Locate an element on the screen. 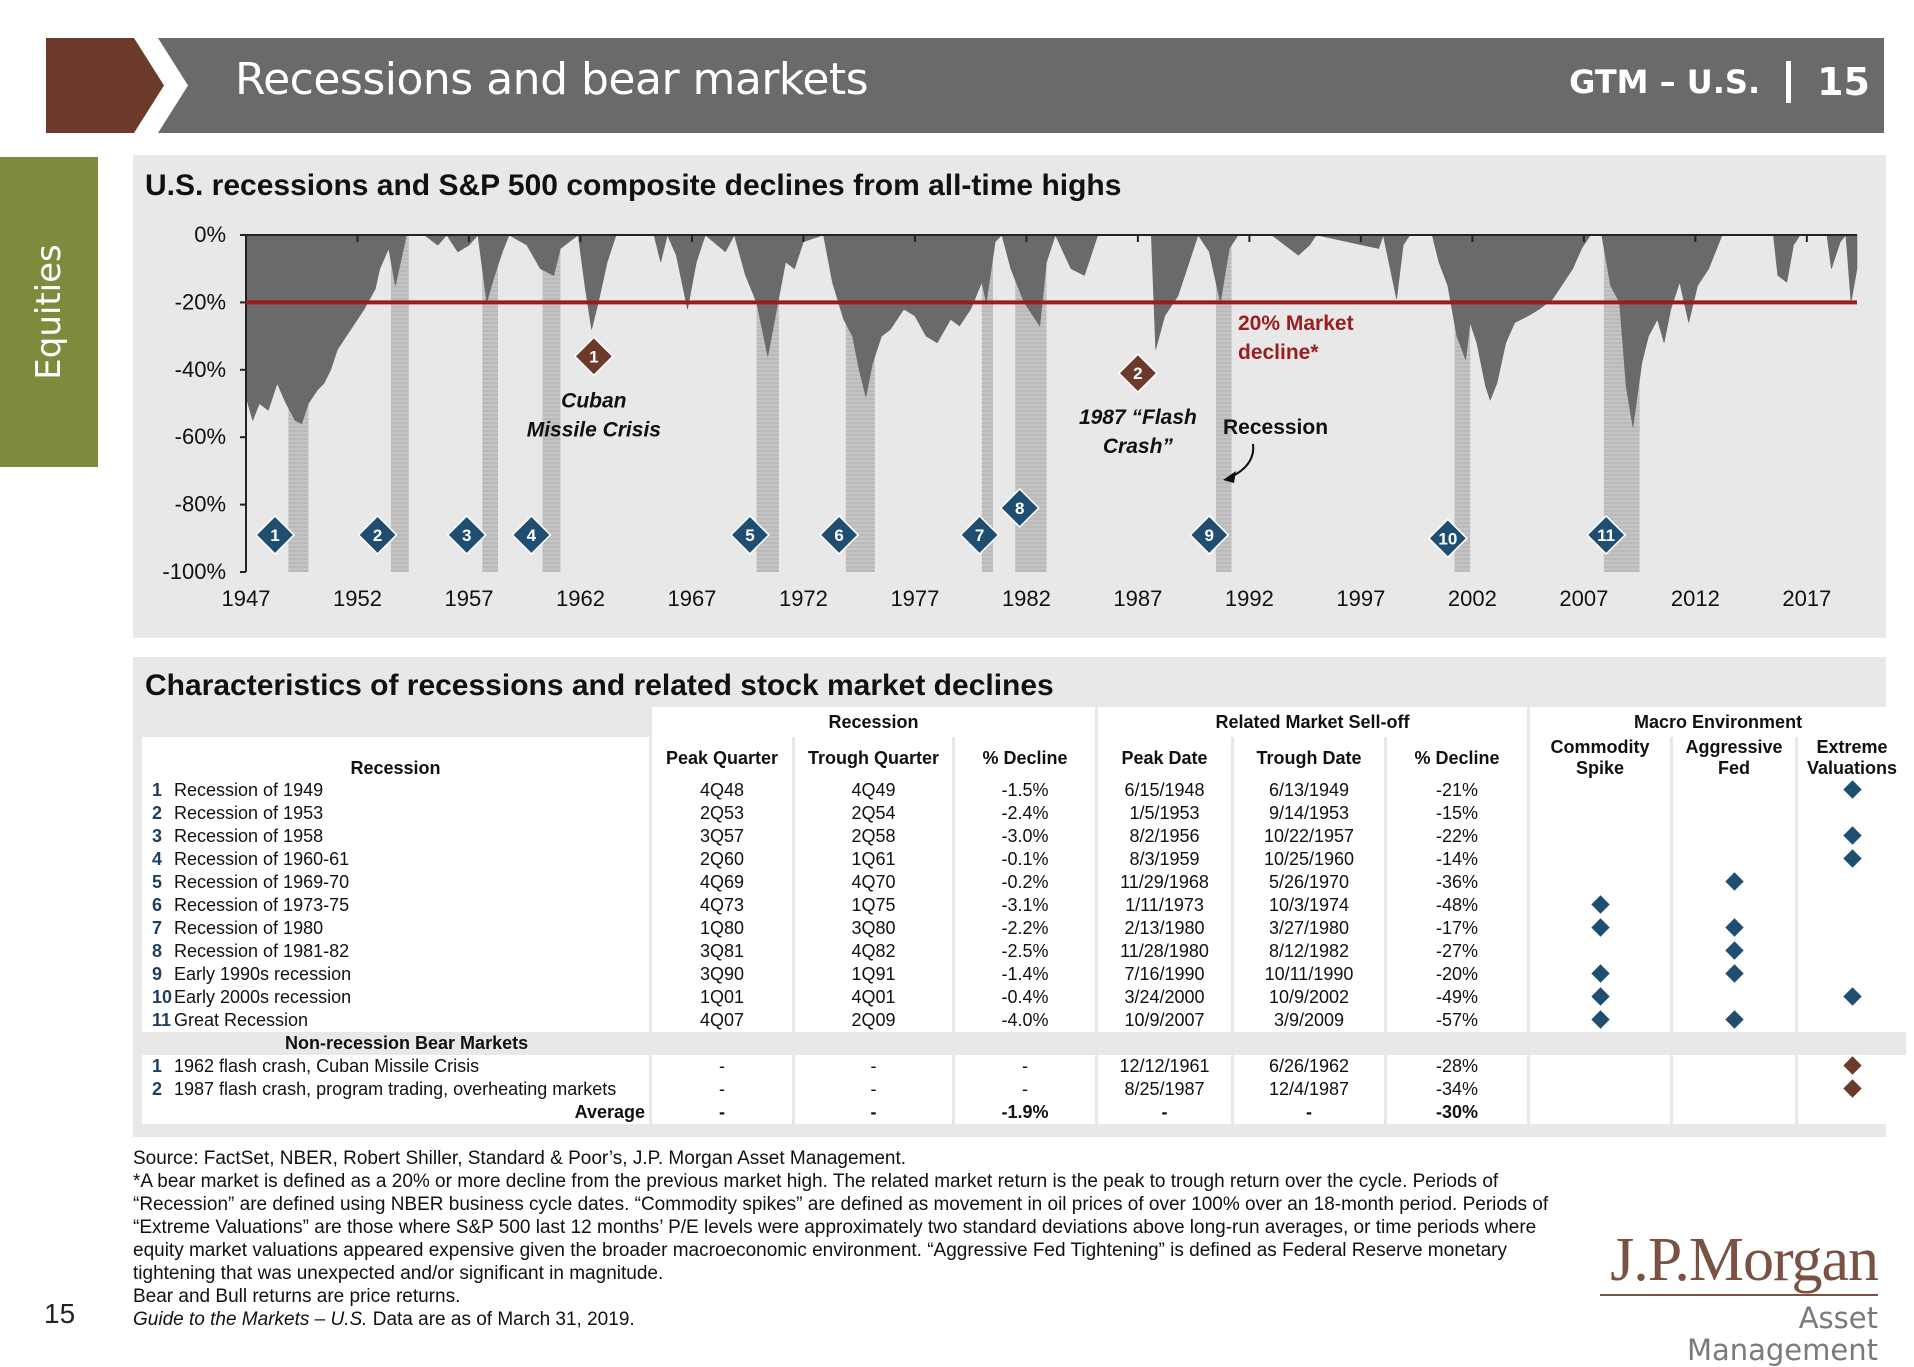 This screenshot has width=1914, height=1367. market-decline-cell: -27% is located at coordinates (1457, 951).